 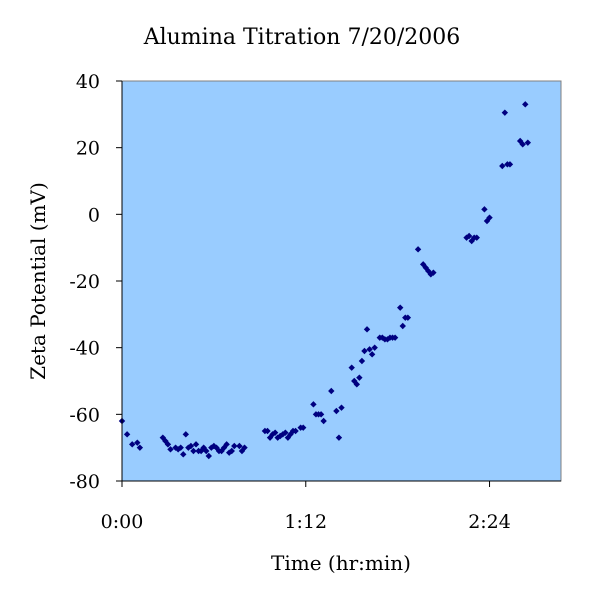 What do you see at coordinates (94, 215) in the screenshot?
I see `y-tick-label: 0` at bounding box center [94, 215].